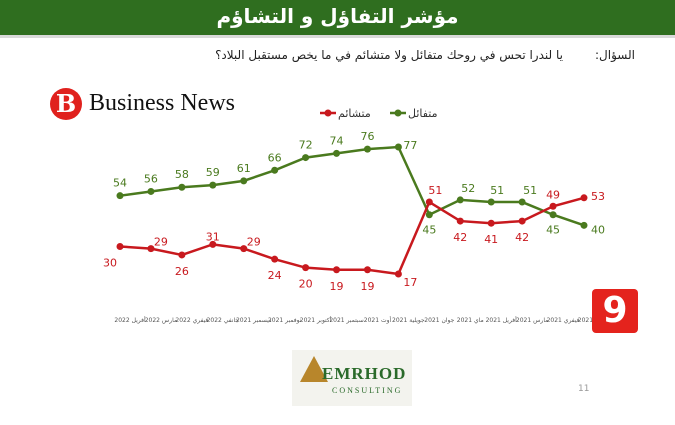 The width and height of the screenshot is (675, 425). What do you see at coordinates (316, 320) in the screenshot?
I see `x-tick-label: أكتوبر 2021` at bounding box center [316, 320].